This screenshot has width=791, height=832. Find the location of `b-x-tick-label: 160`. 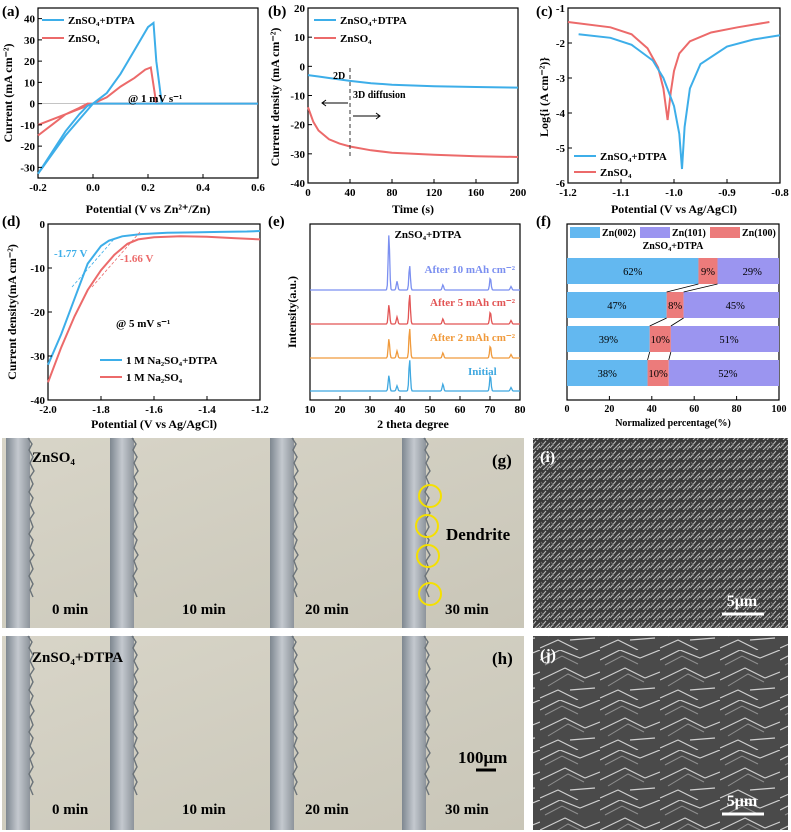

b-x-tick-label: 160 is located at coordinates (476, 193).